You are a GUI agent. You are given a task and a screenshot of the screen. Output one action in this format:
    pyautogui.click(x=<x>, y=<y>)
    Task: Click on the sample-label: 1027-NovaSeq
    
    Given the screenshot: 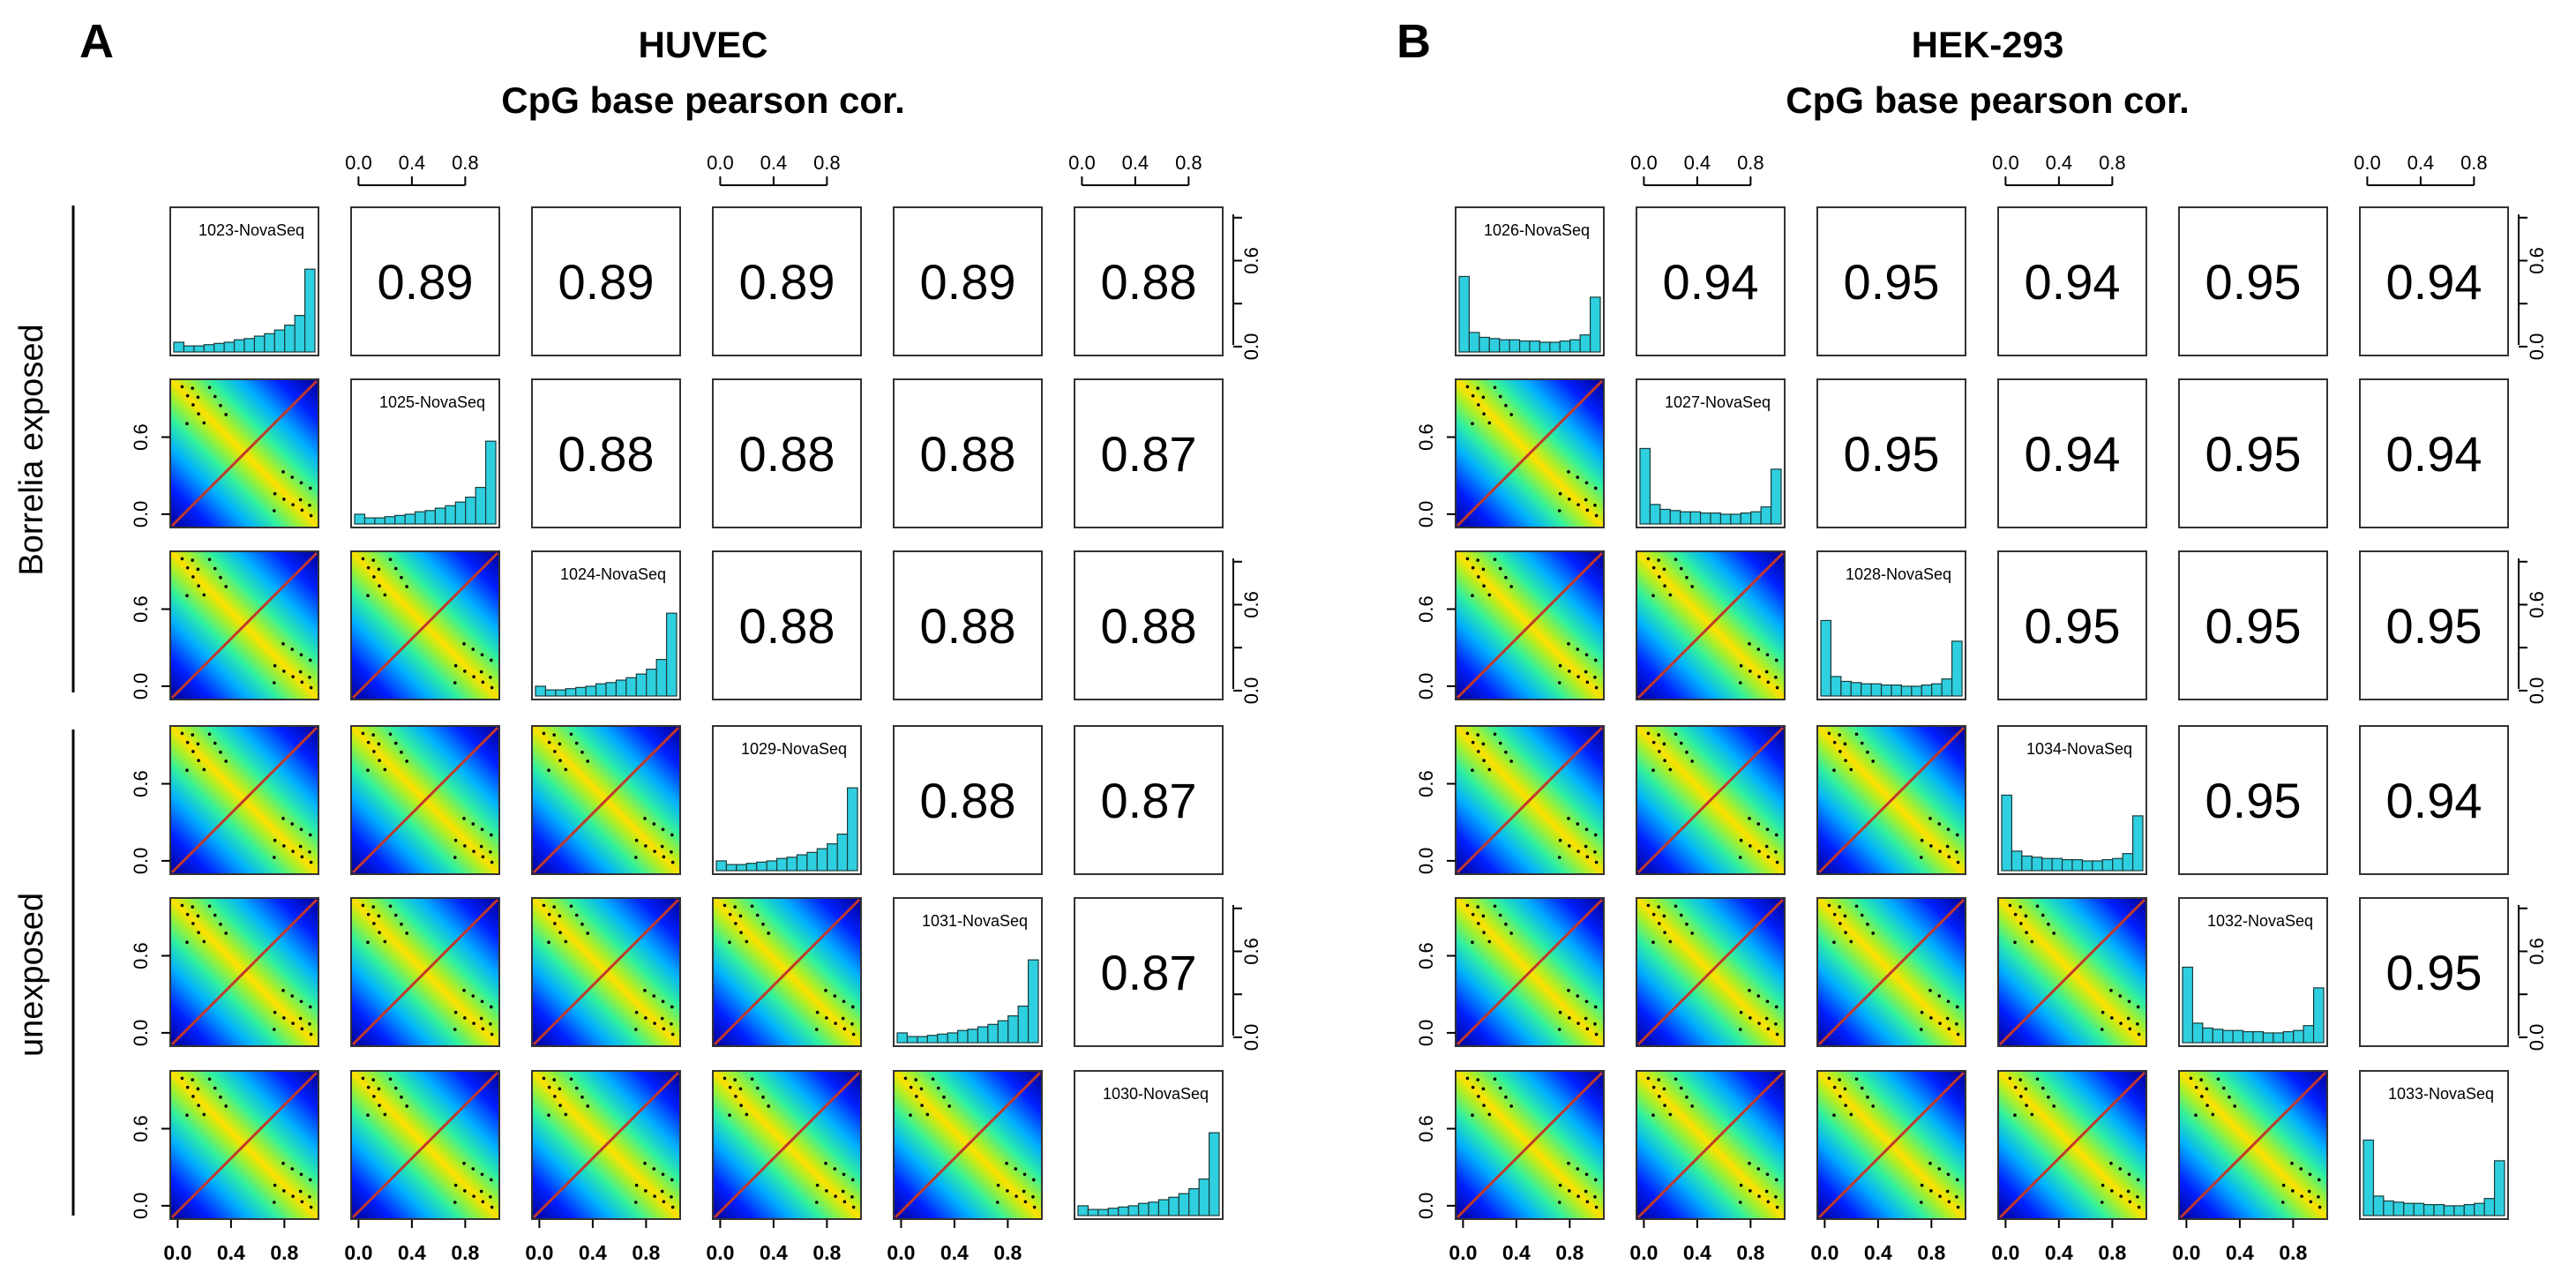 What is the action you would take?
    pyautogui.click(x=1718, y=402)
    